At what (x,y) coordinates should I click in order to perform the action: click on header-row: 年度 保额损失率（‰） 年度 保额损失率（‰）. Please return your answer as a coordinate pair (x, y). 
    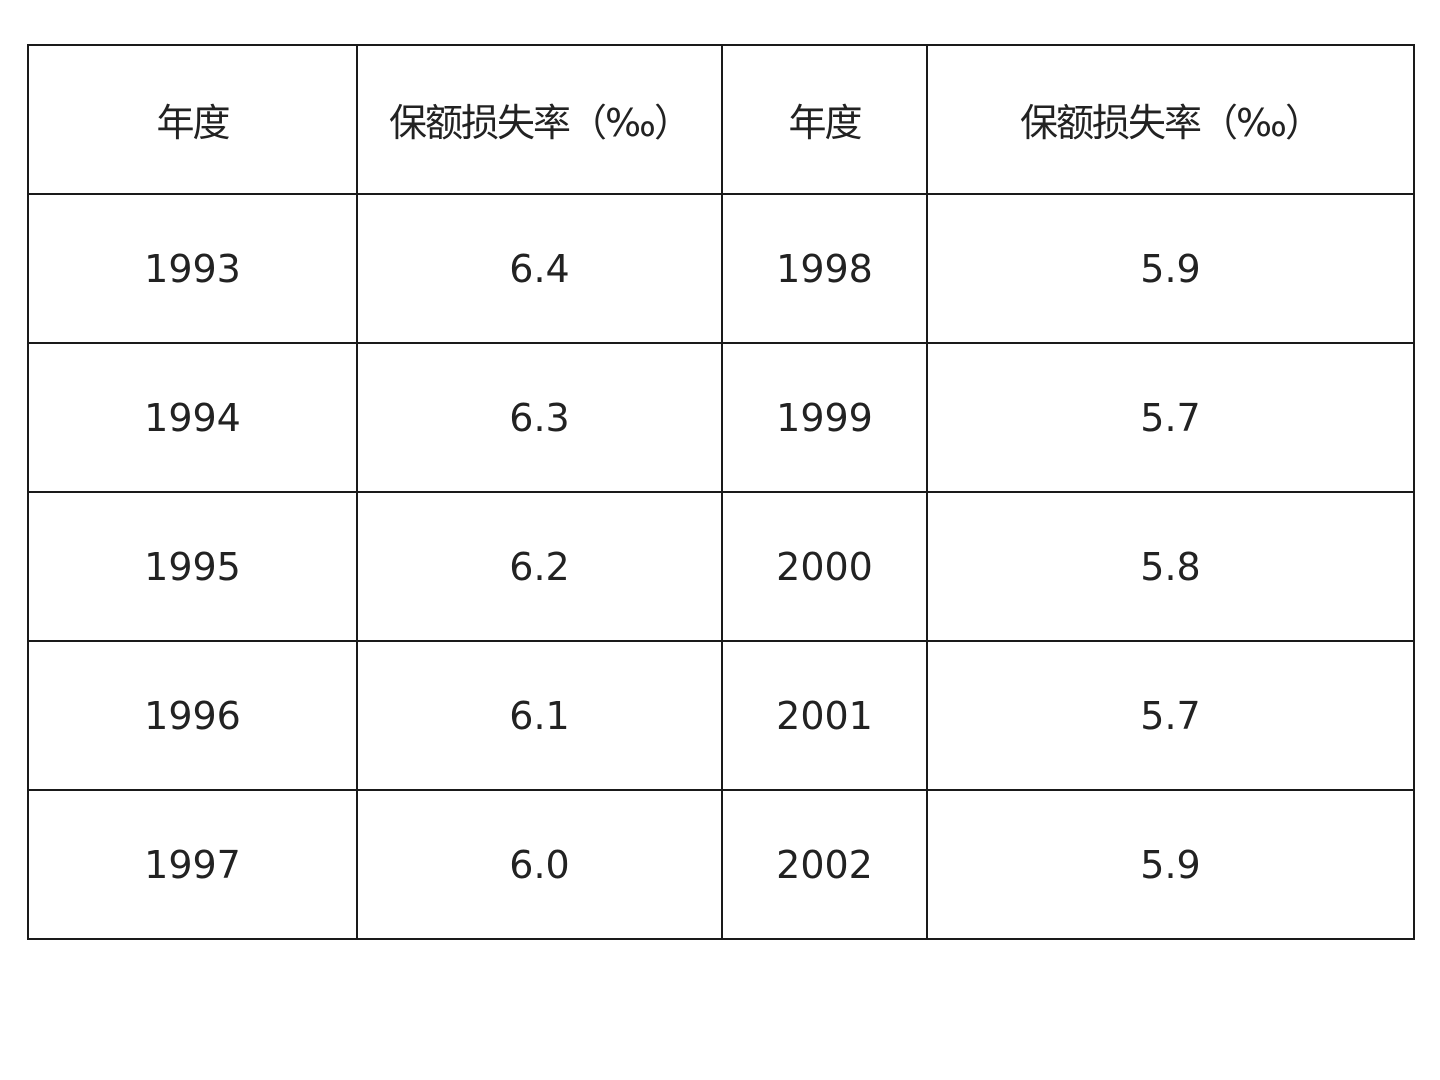
    Looking at the image, I should click on (721, 119).